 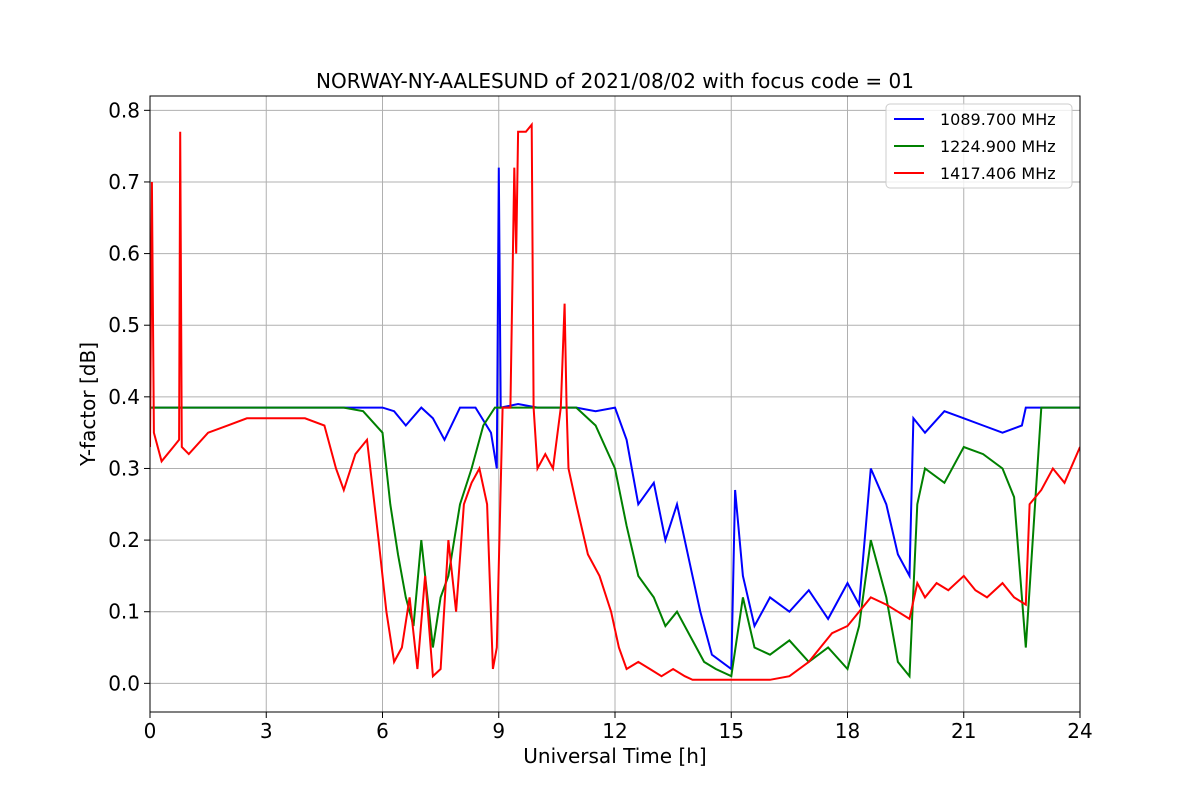 What do you see at coordinates (382, 731) in the screenshot?
I see `x-tick-label: 6` at bounding box center [382, 731].